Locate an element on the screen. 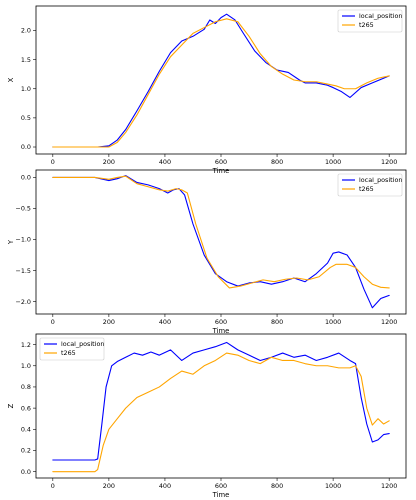 The height and width of the screenshot is (500, 416). y-tick-label: 1.2 is located at coordinates (26, 345).